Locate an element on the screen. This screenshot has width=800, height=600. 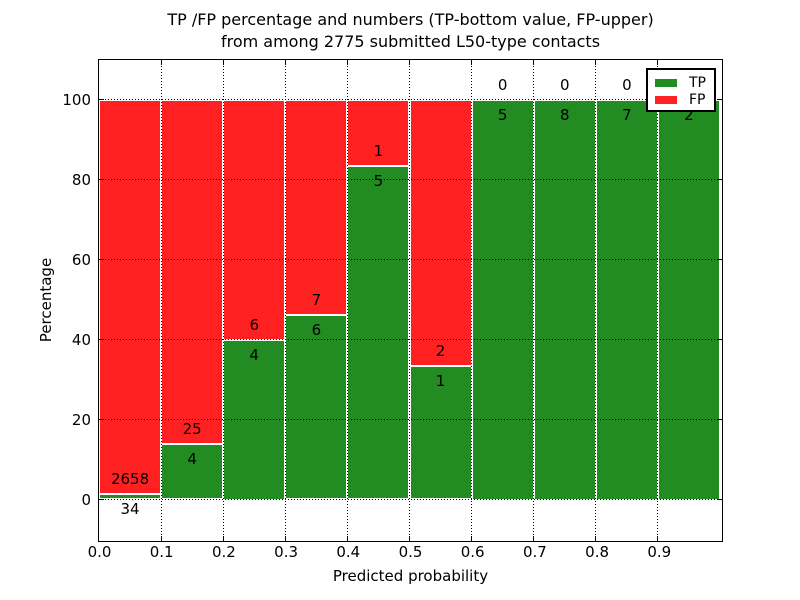
x-tick-label: 0.8 is located at coordinates (597, 552).